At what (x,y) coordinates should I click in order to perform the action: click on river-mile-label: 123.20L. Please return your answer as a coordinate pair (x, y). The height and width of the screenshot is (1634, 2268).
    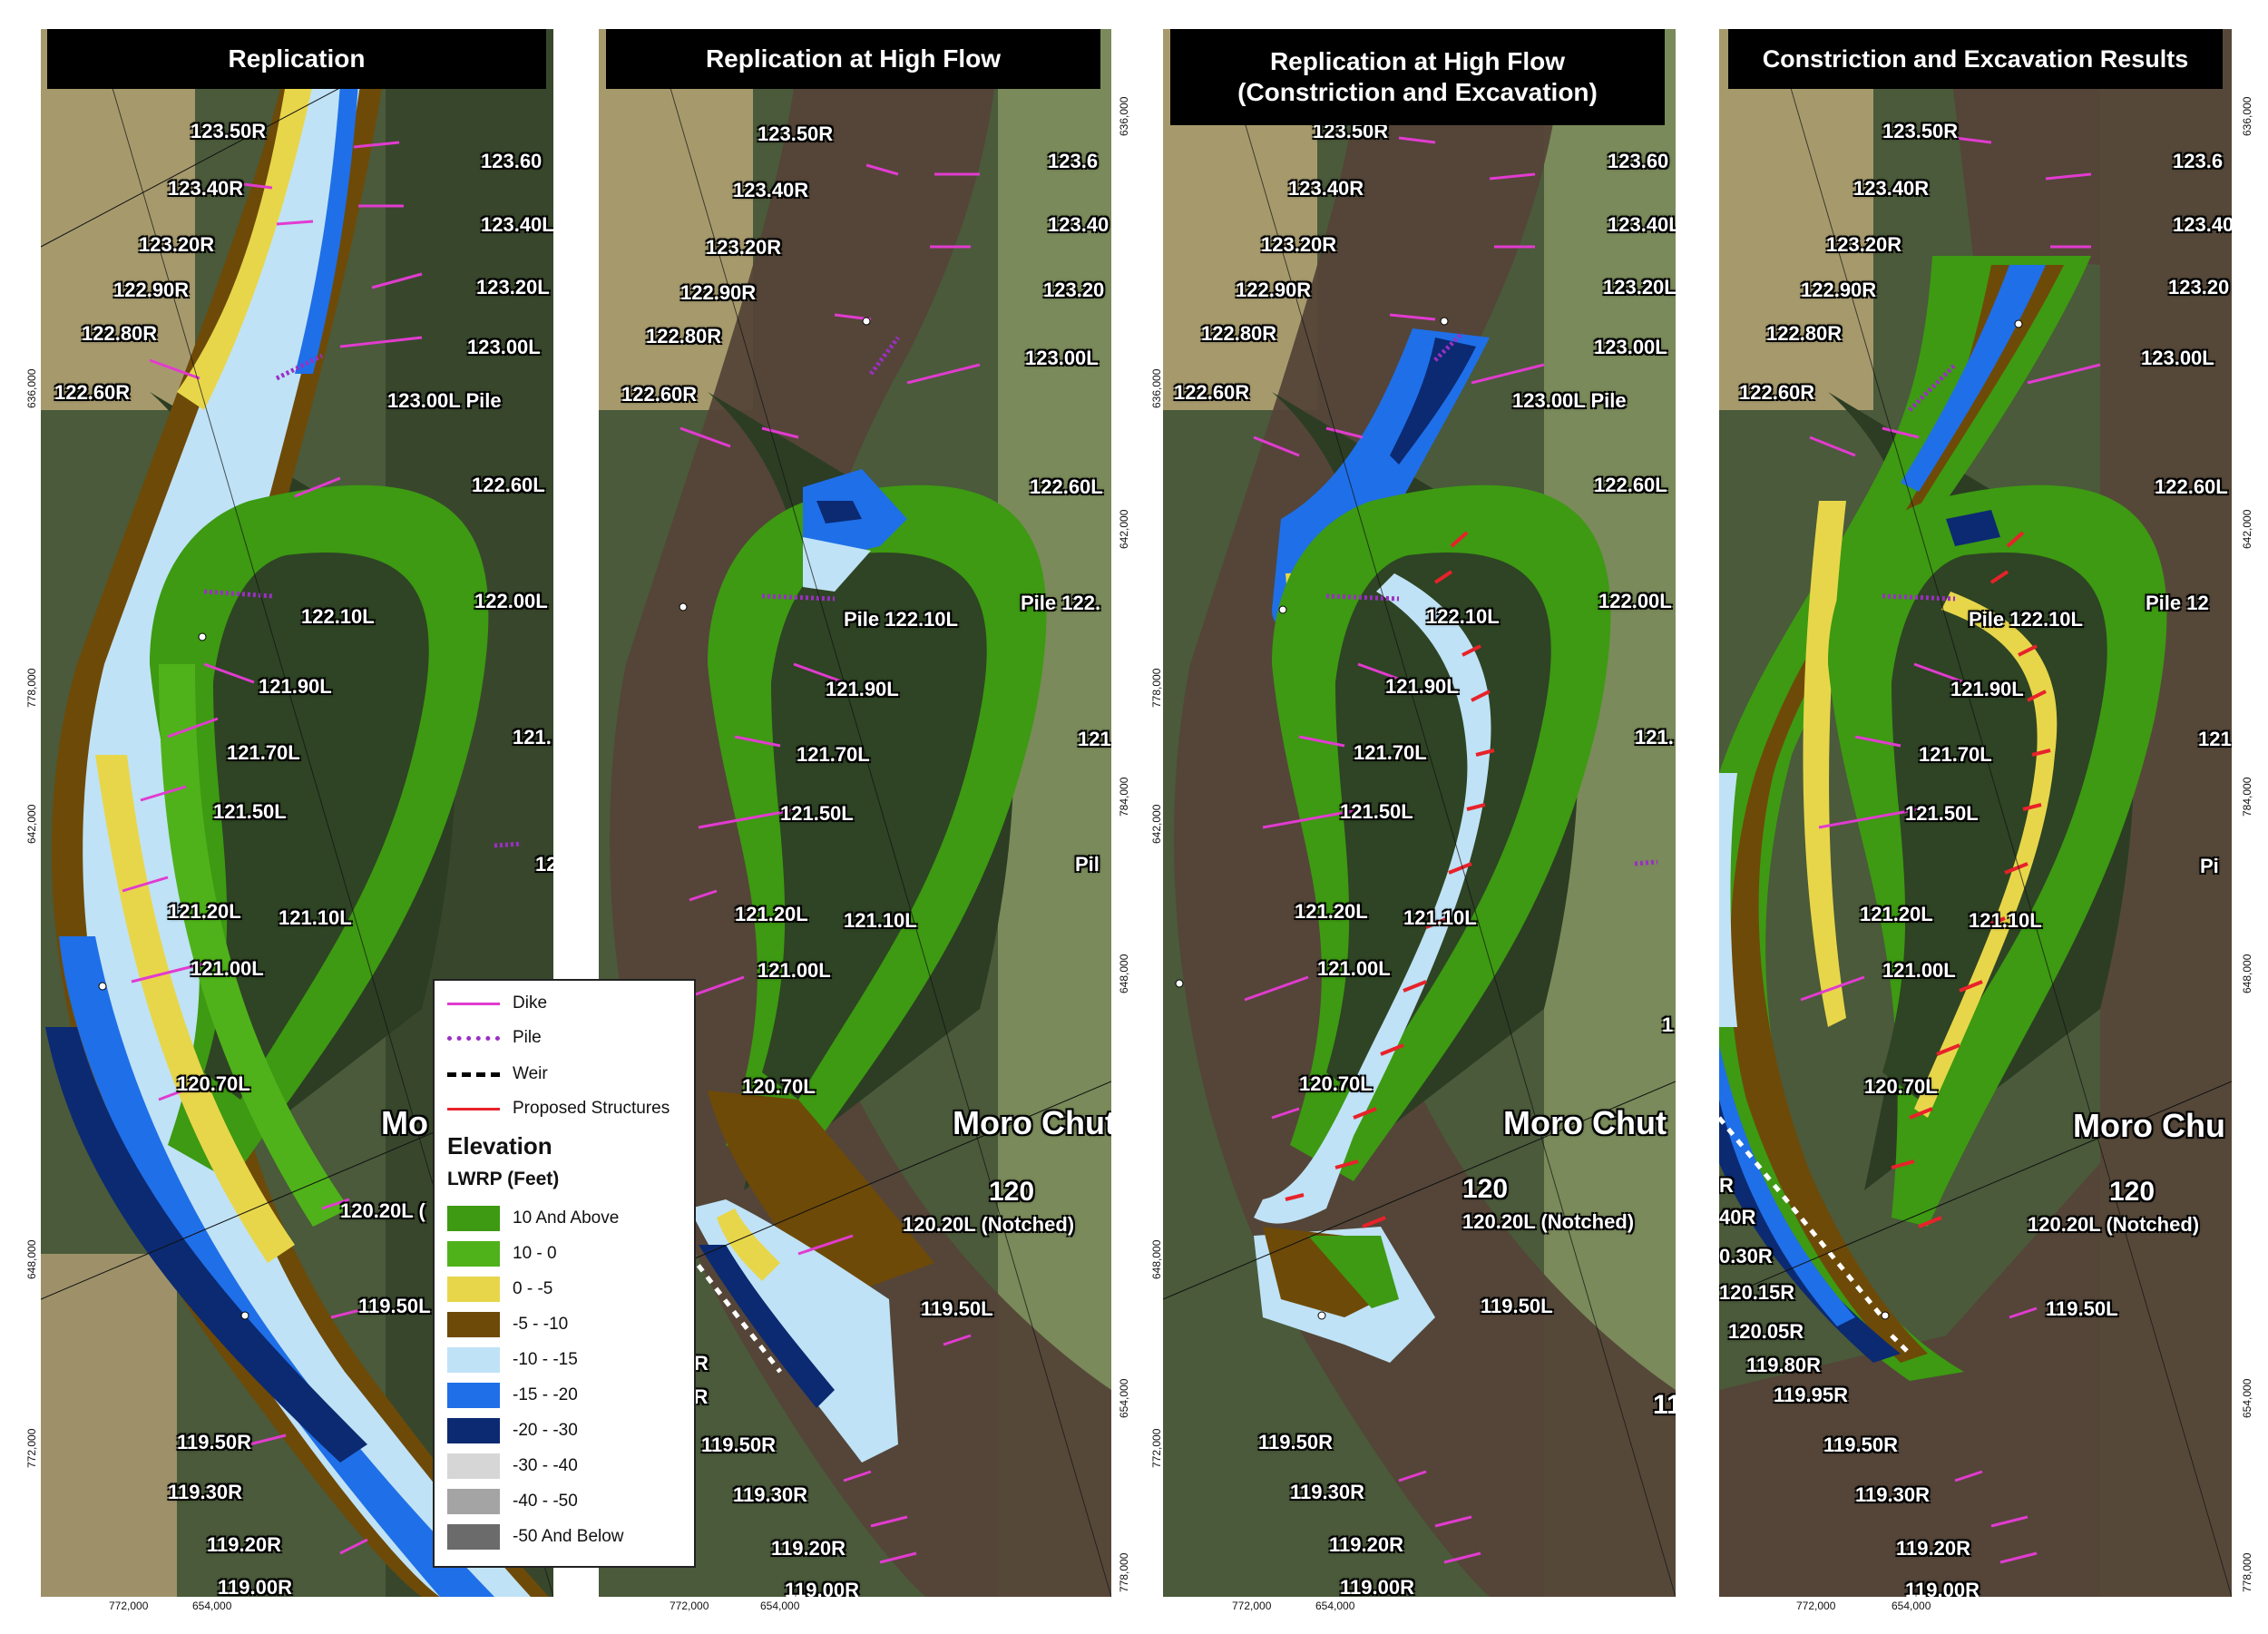
    Looking at the image, I should click on (513, 287).